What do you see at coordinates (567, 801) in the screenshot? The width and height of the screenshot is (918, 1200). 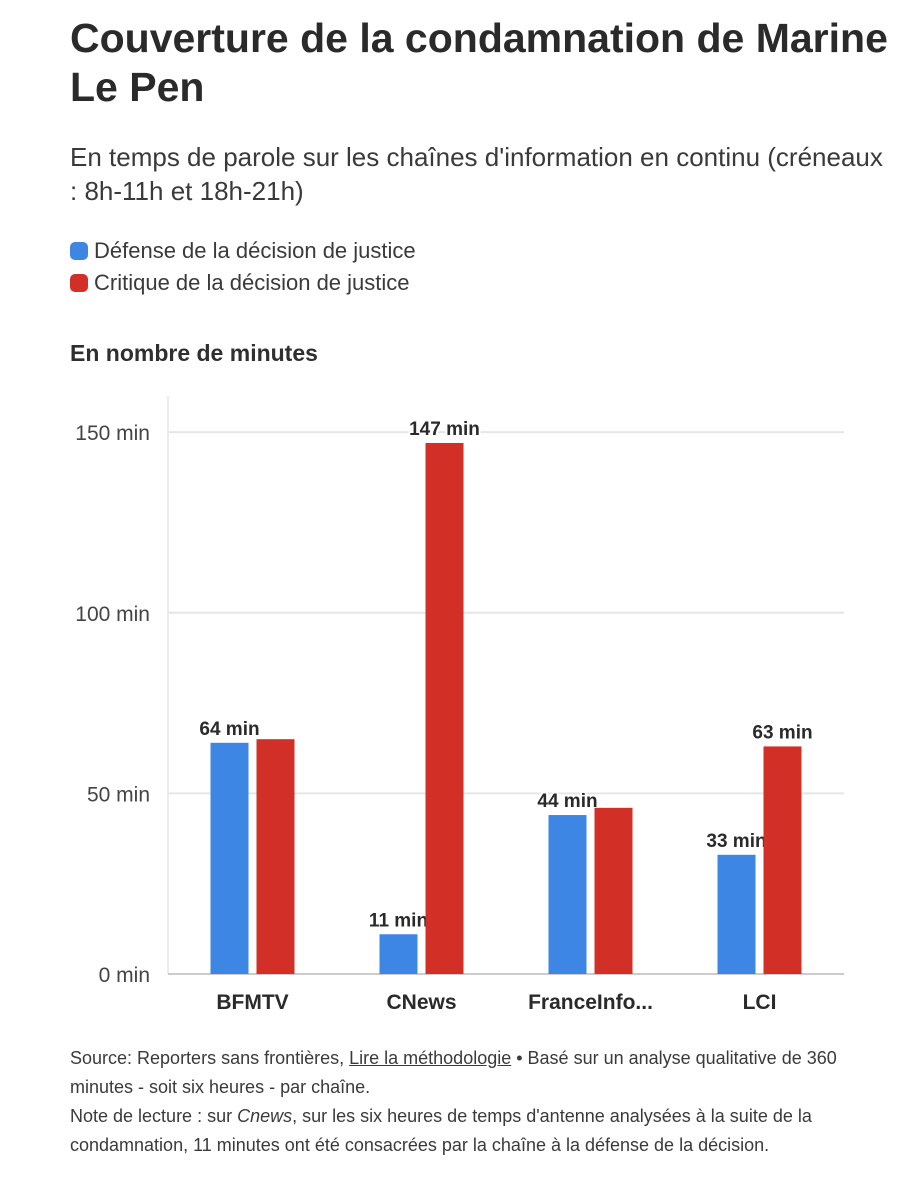 I see `data-label: 44 min` at bounding box center [567, 801].